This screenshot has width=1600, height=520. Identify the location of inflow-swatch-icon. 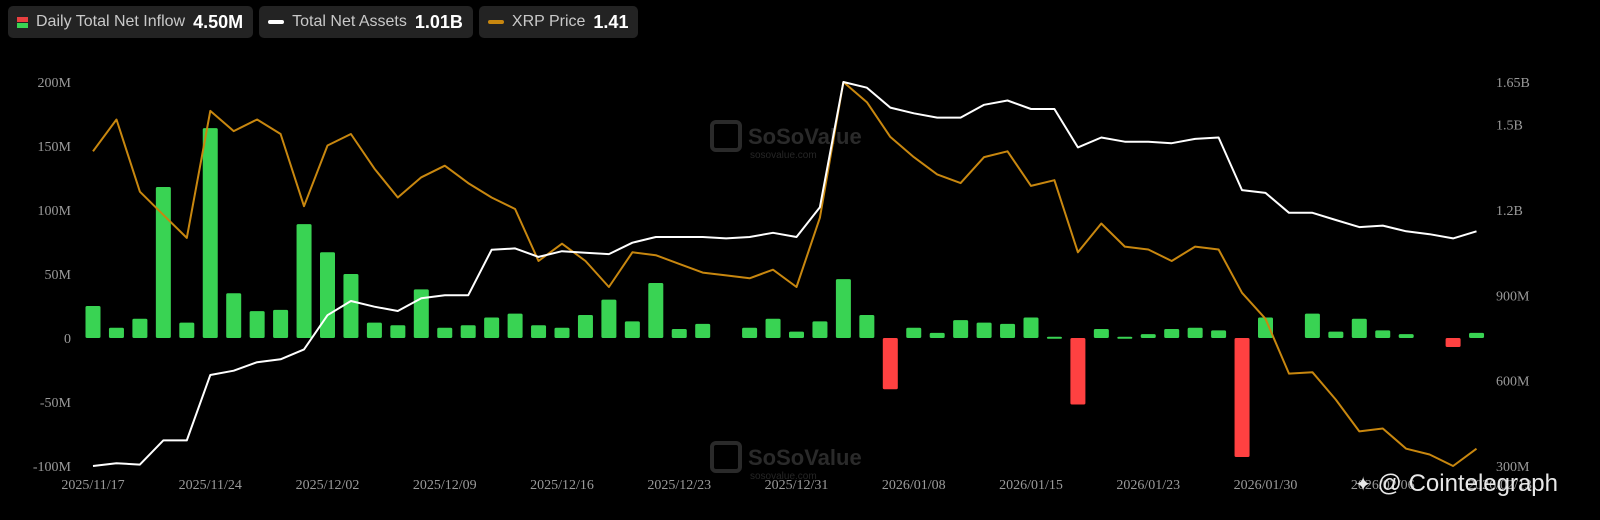
(22, 22).